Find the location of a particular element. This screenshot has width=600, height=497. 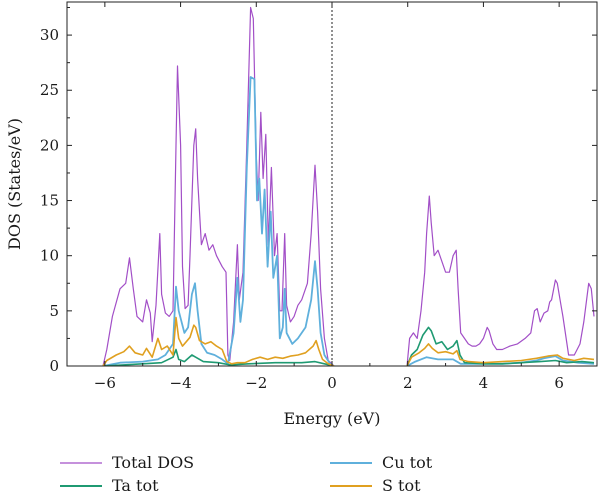

y-axis-label: DOS (States/eV) is located at coordinates (14, 184).